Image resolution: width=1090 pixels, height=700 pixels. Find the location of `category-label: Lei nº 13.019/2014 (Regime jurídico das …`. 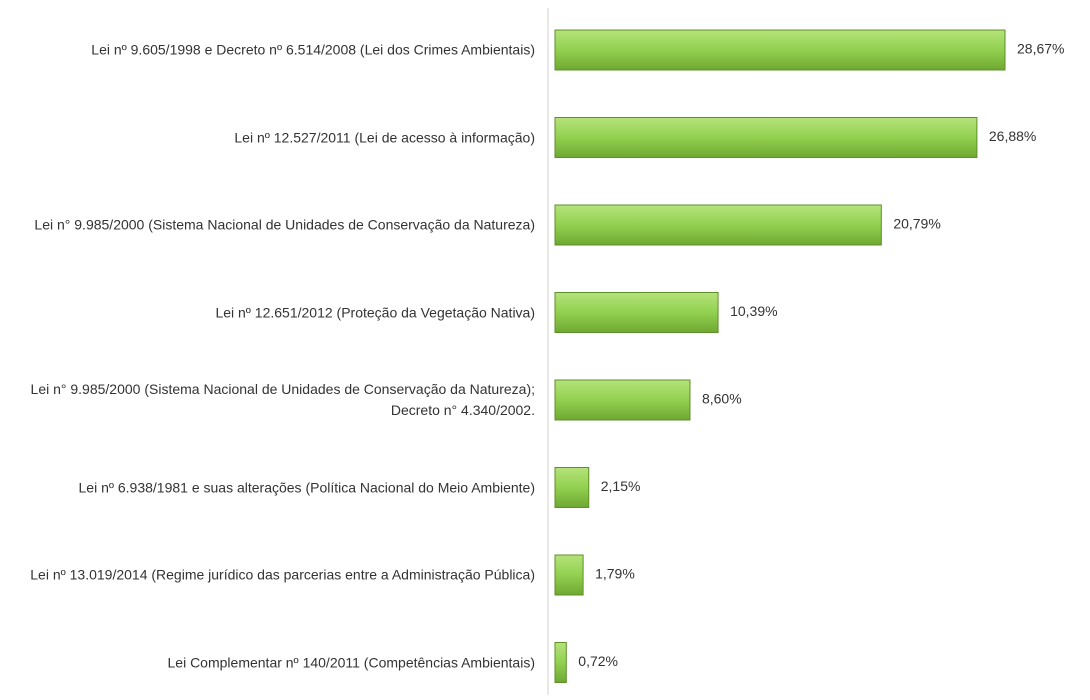

category-label: Lei nº 13.019/2014 (Regime jurídico das … is located at coordinates (282, 574).